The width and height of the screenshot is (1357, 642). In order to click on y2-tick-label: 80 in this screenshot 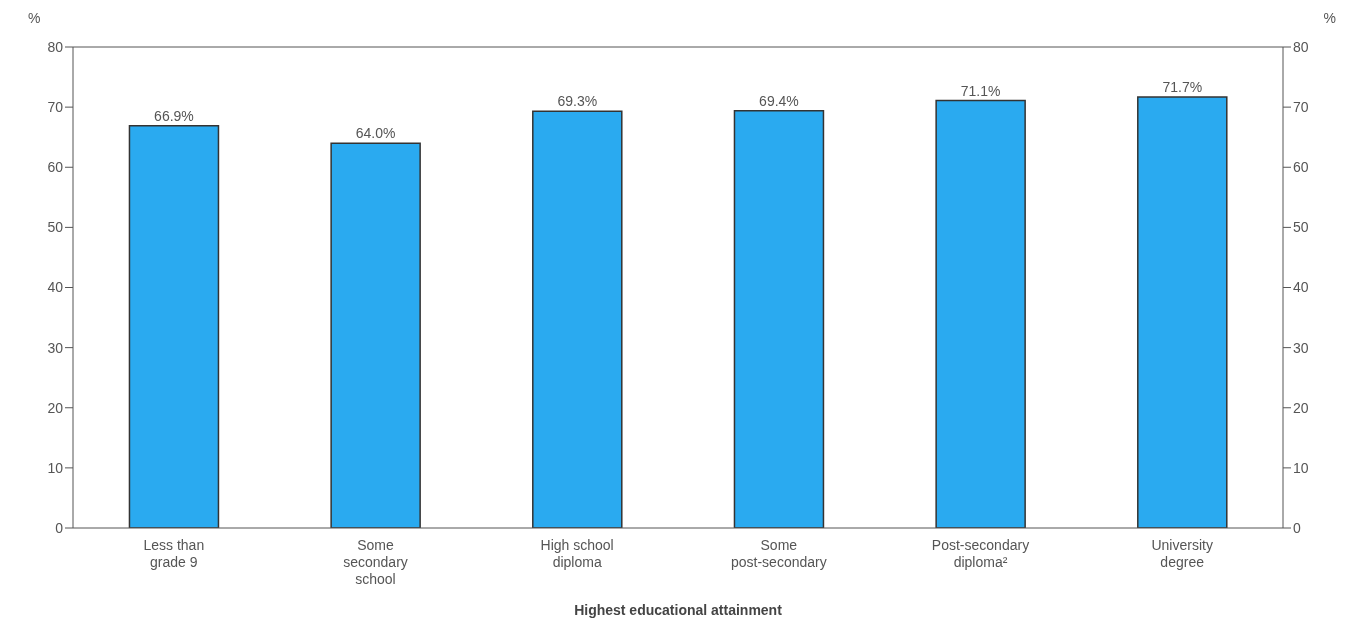, I will do `click(1301, 46)`.